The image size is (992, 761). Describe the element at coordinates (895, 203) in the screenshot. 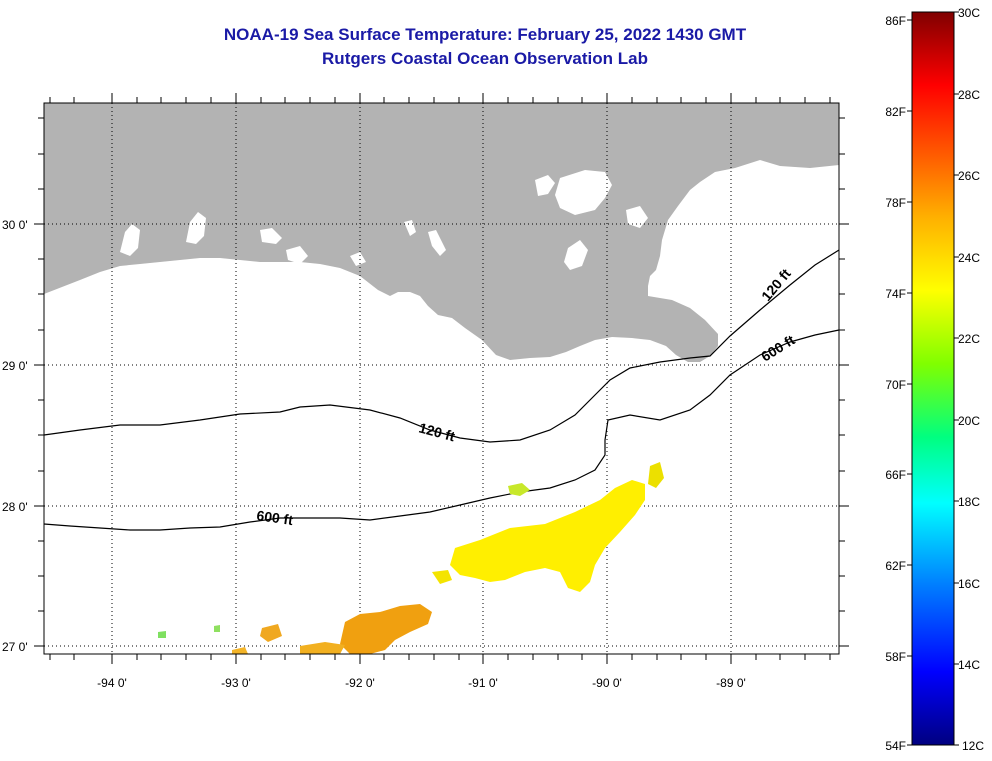

I see `colorbar-f-label: 78F` at that location.